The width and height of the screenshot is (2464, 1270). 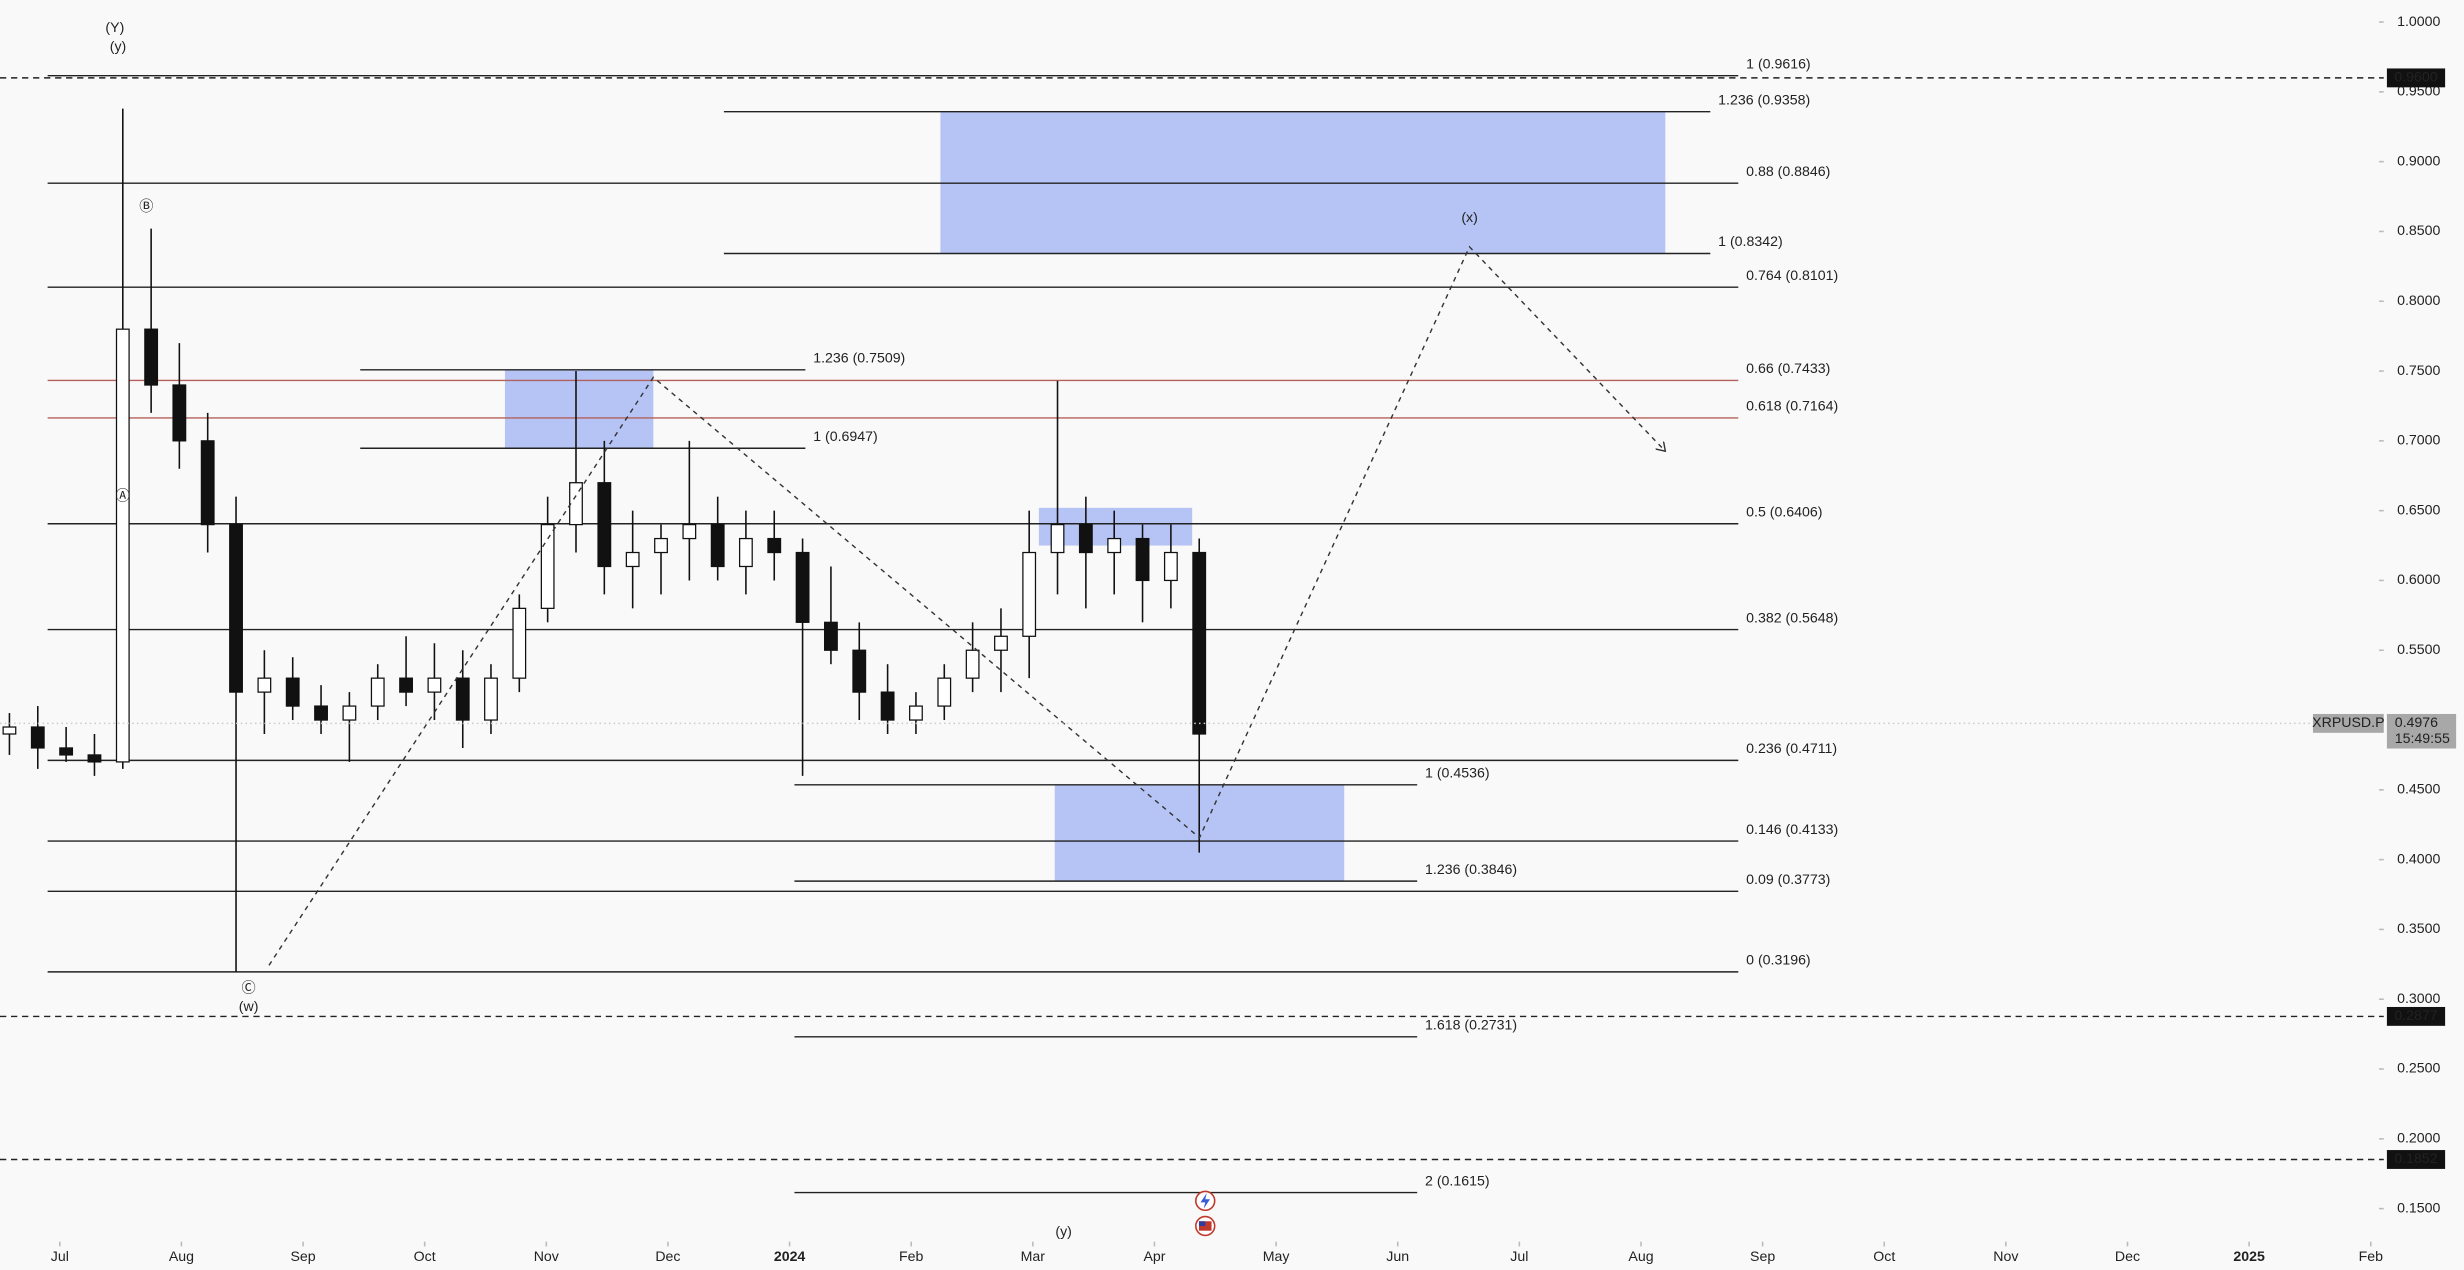 I want to click on event-icon-glyph, so click(x=1205, y=1200).